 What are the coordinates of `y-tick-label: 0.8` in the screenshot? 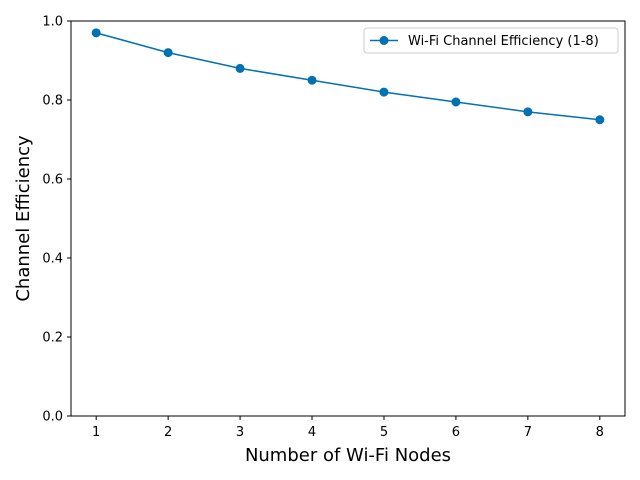 It's located at (52, 101).